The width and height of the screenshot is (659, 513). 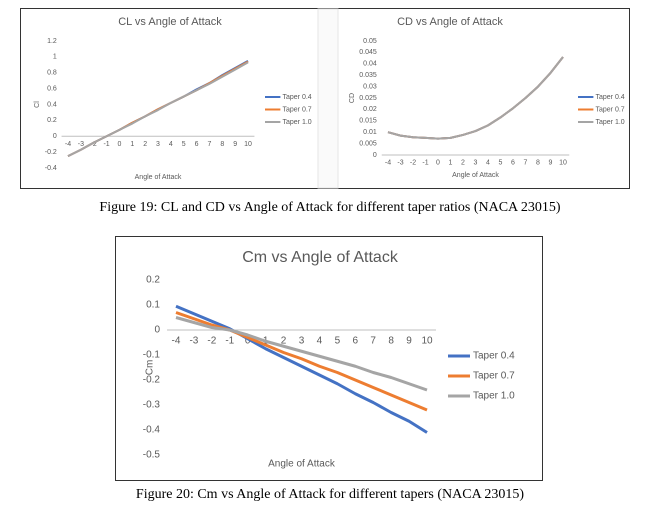 I want to click on y-tick-label: 0.035, so click(x=368, y=75).